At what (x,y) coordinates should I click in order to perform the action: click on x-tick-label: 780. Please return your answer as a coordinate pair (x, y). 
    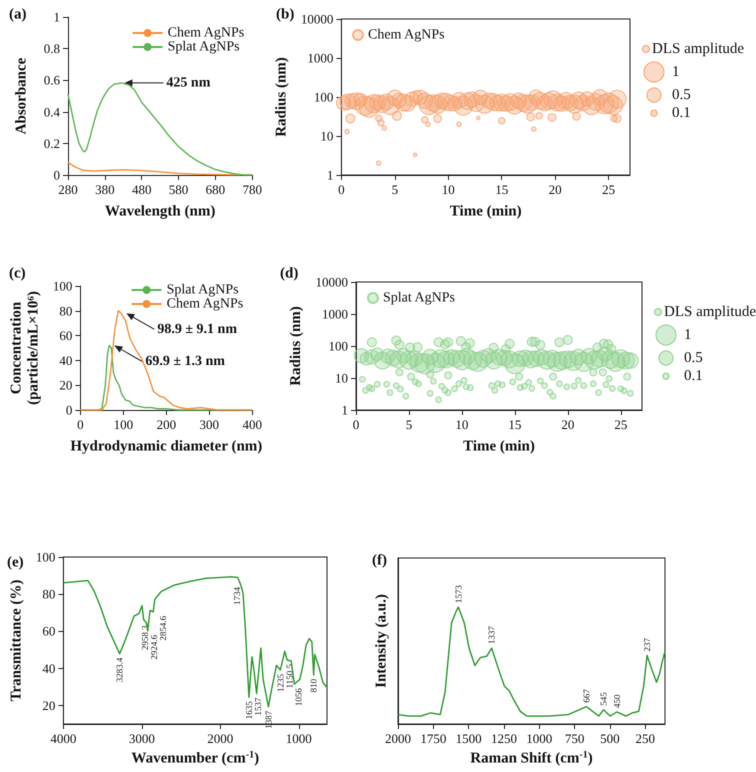
    Looking at the image, I should click on (252, 189).